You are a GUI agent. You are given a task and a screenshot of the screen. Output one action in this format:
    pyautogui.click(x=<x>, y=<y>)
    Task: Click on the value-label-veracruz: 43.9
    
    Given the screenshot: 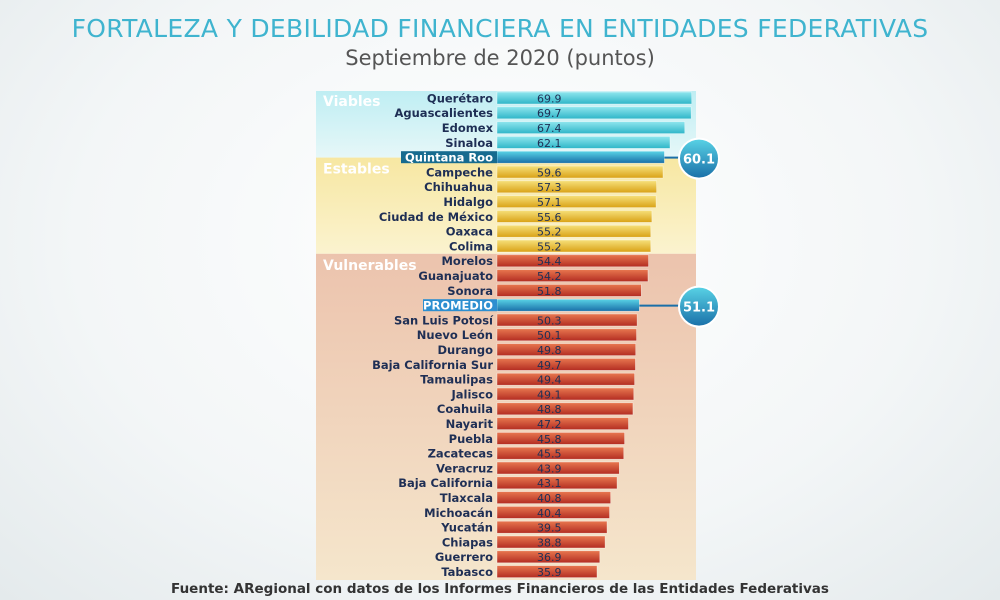 What is the action you would take?
    pyautogui.click(x=549, y=468)
    